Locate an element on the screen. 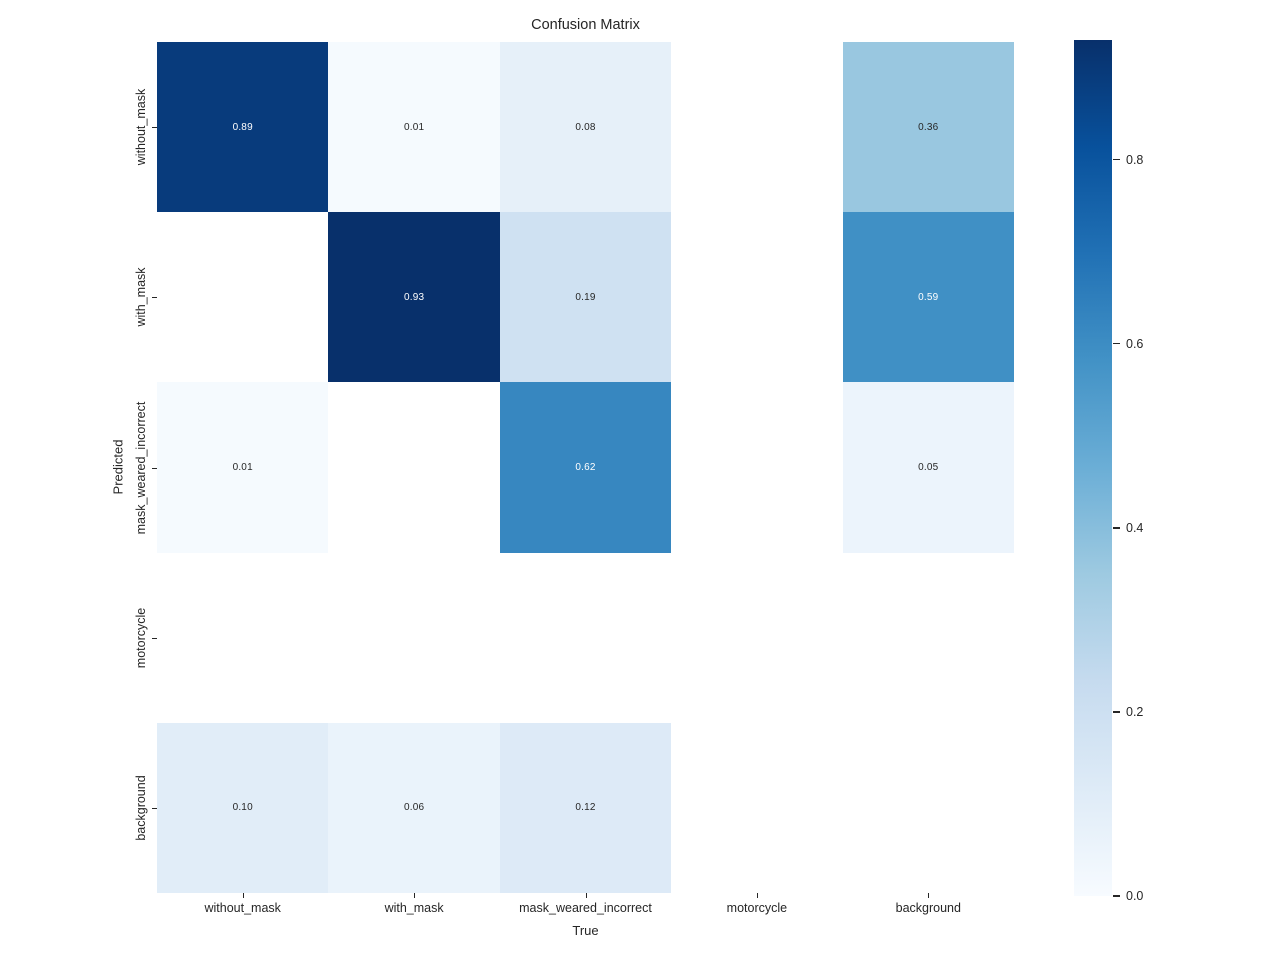 Image resolution: width=1280 pixels, height=960 pixels. heatmap-cell: 0.08 is located at coordinates (585, 127).